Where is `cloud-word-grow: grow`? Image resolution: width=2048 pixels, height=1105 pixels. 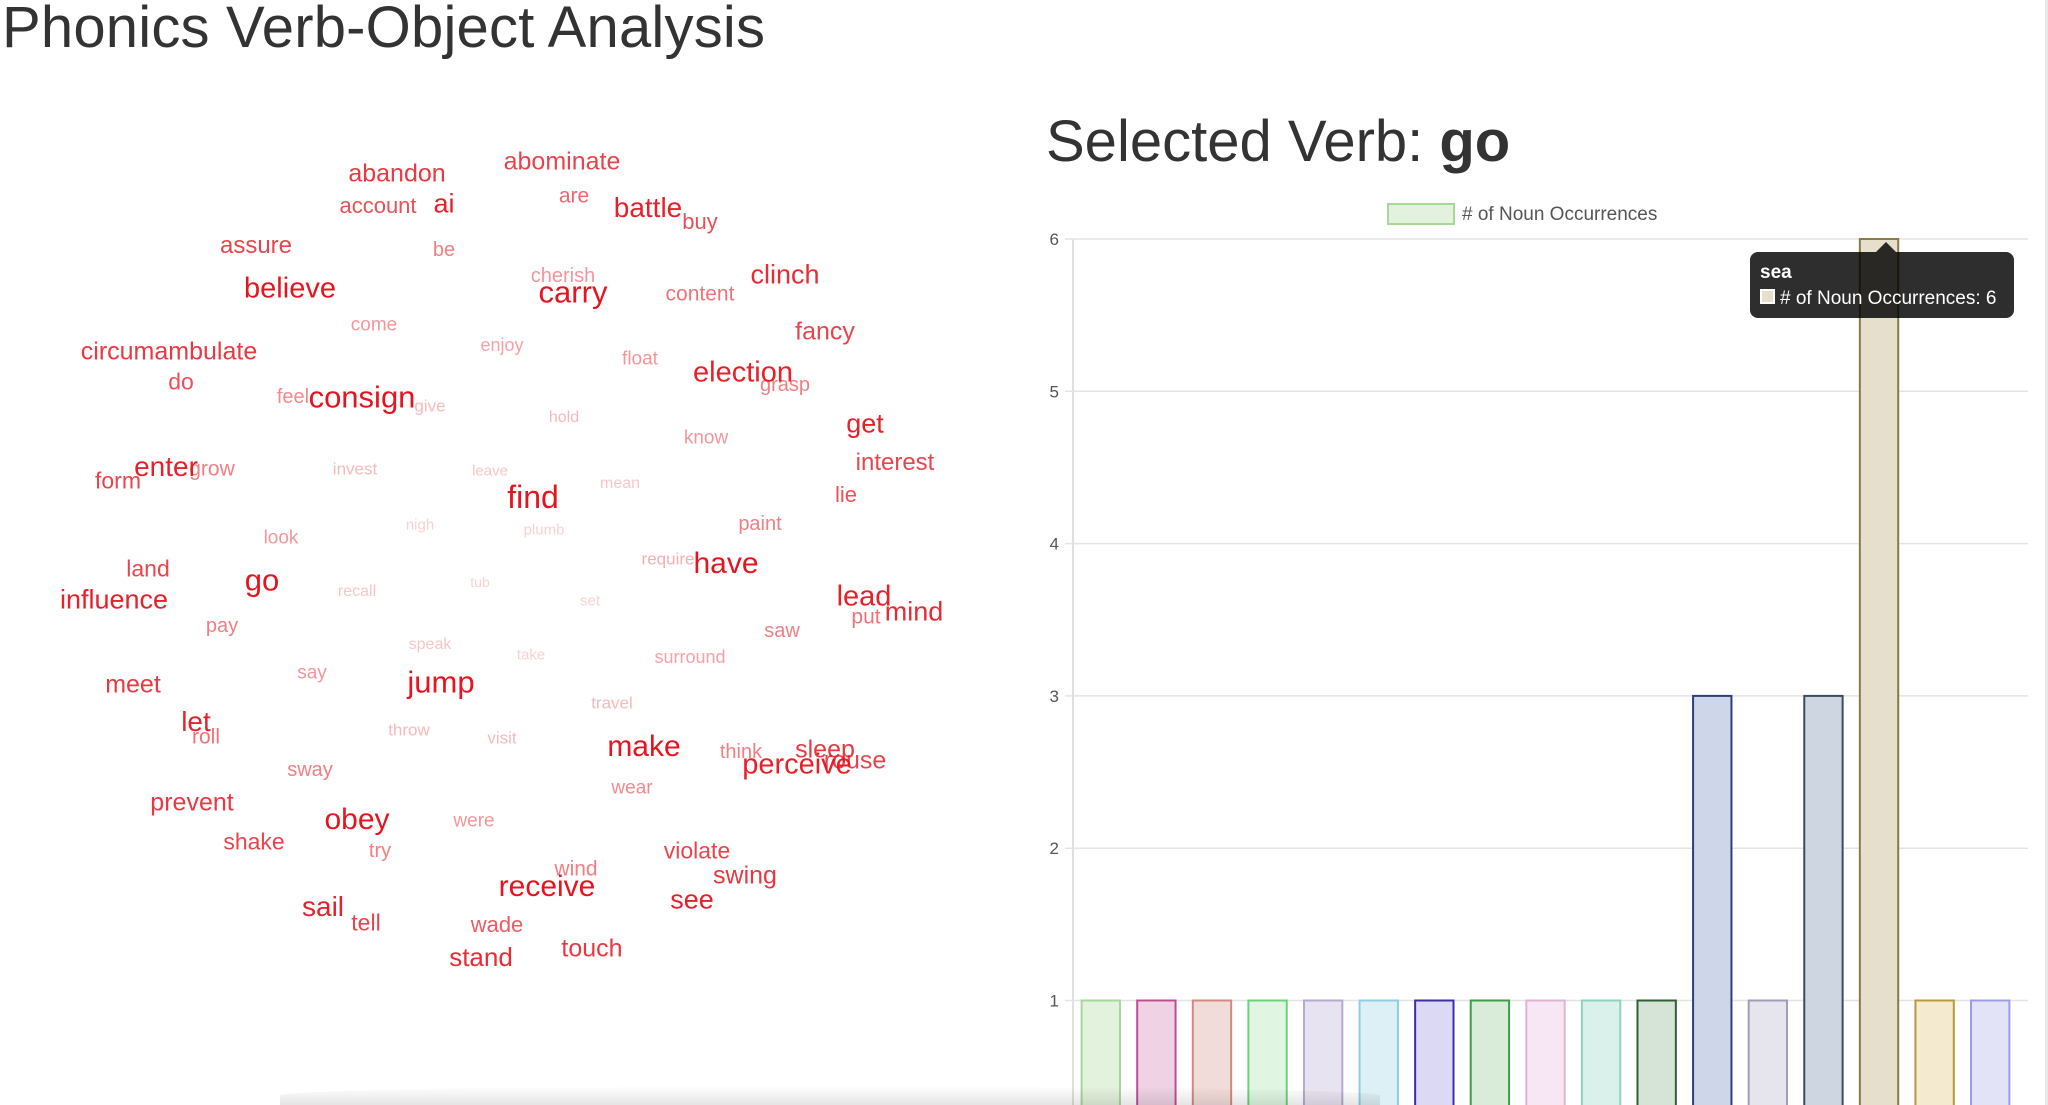
cloud-word-grow: grow is located at coordinates (212, 469).